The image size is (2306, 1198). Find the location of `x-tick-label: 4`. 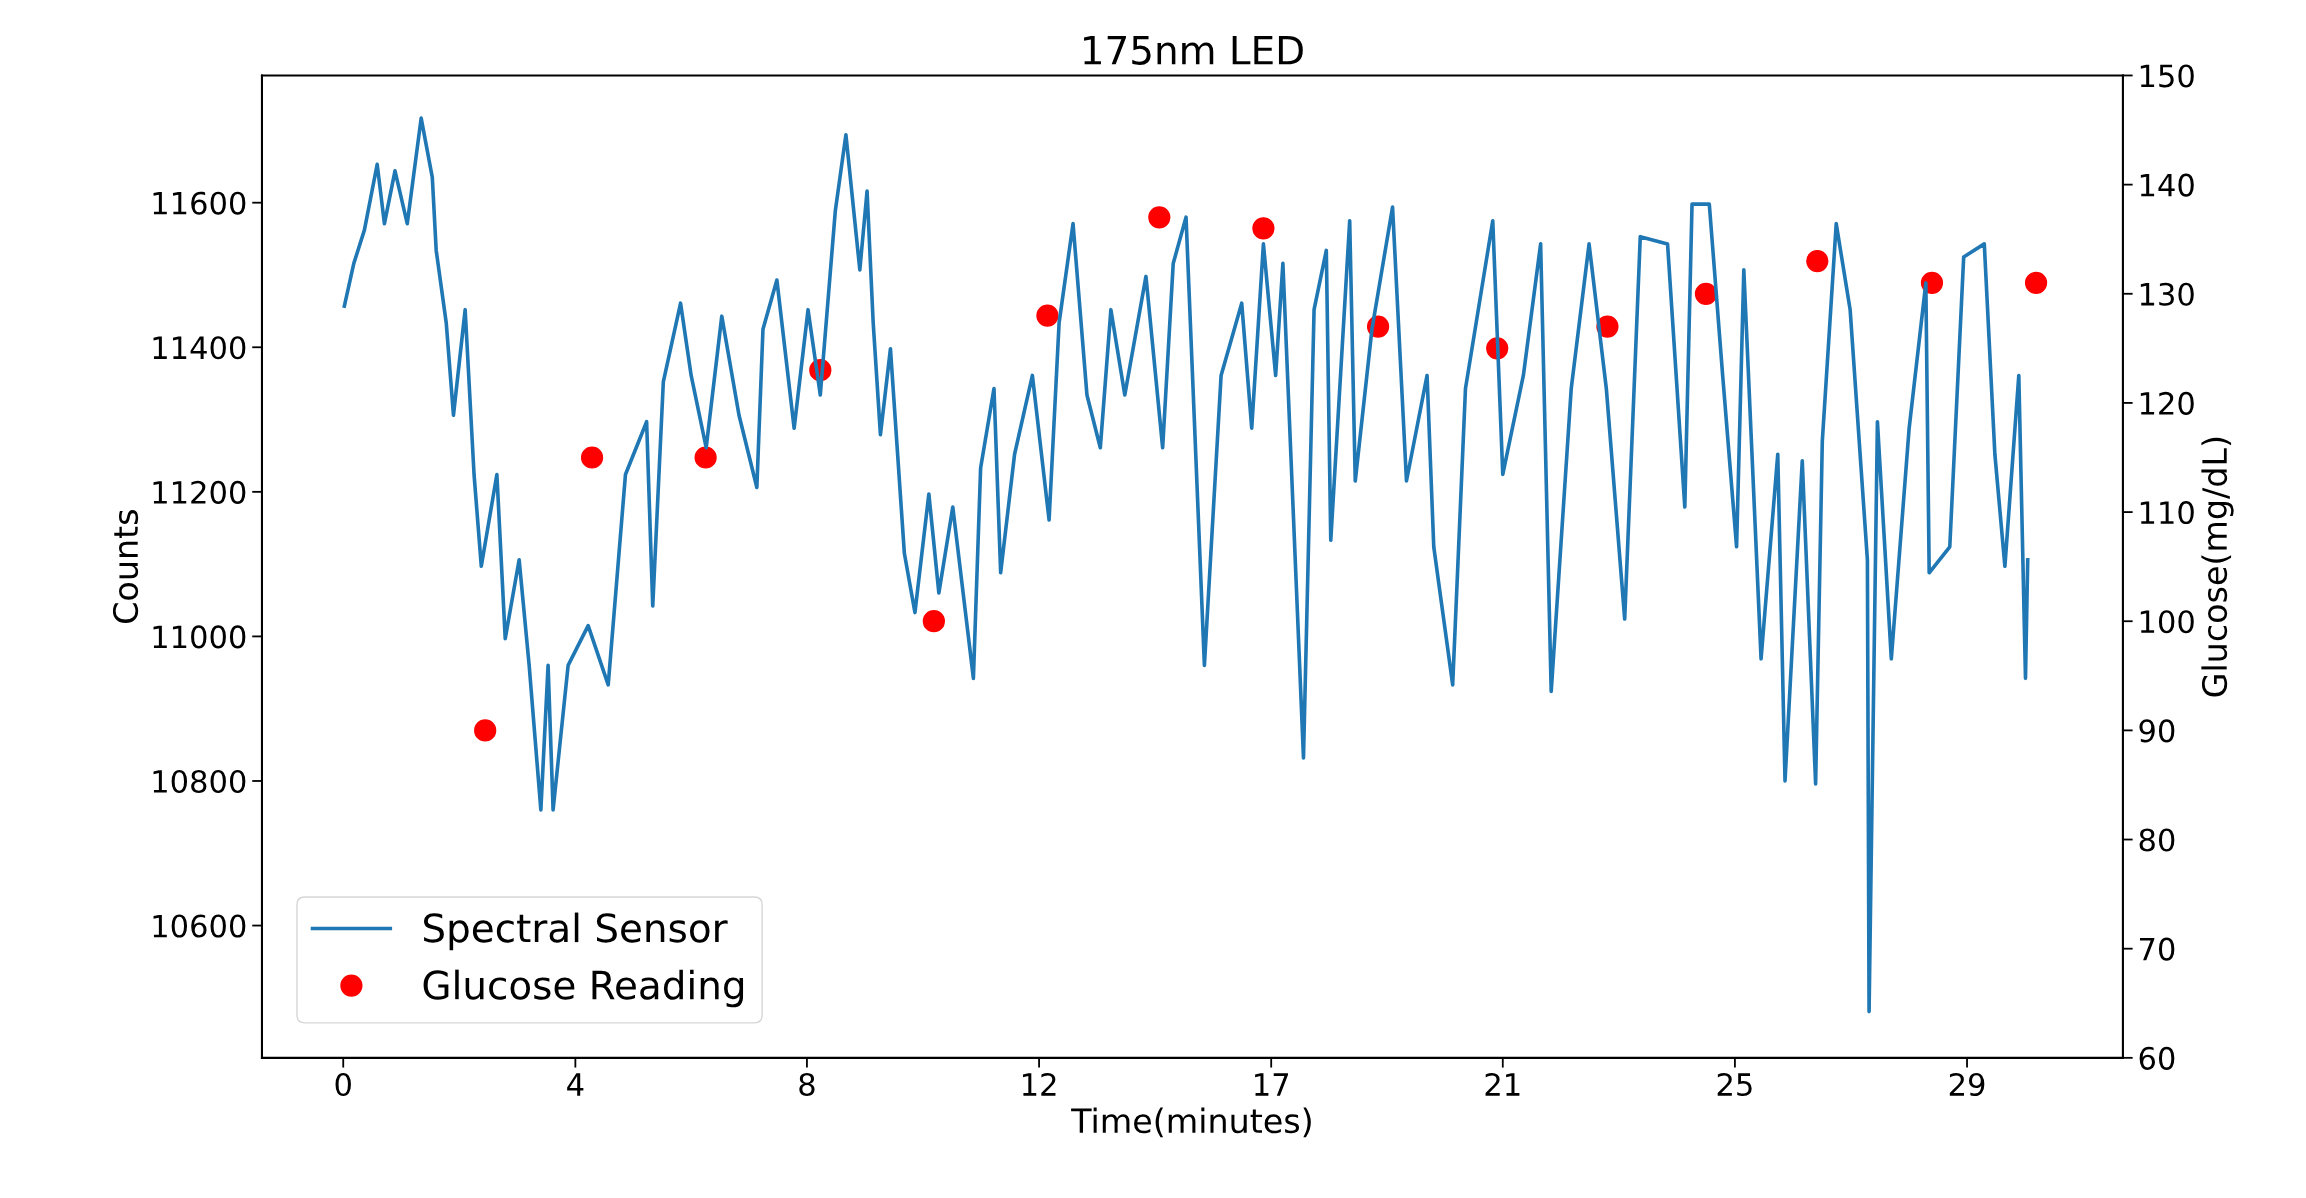

x-tick-label: 4 is located at coordinates (575, 1084).